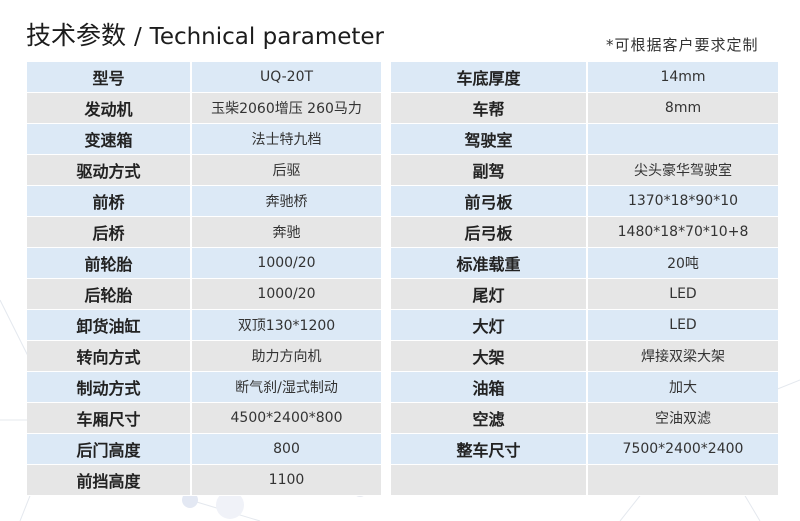 This screenshot has height=521, width=800. Describe the element at coordinates (286, 418) in the screenshot. I see `spec-value: 4500*2400*800` at that location.